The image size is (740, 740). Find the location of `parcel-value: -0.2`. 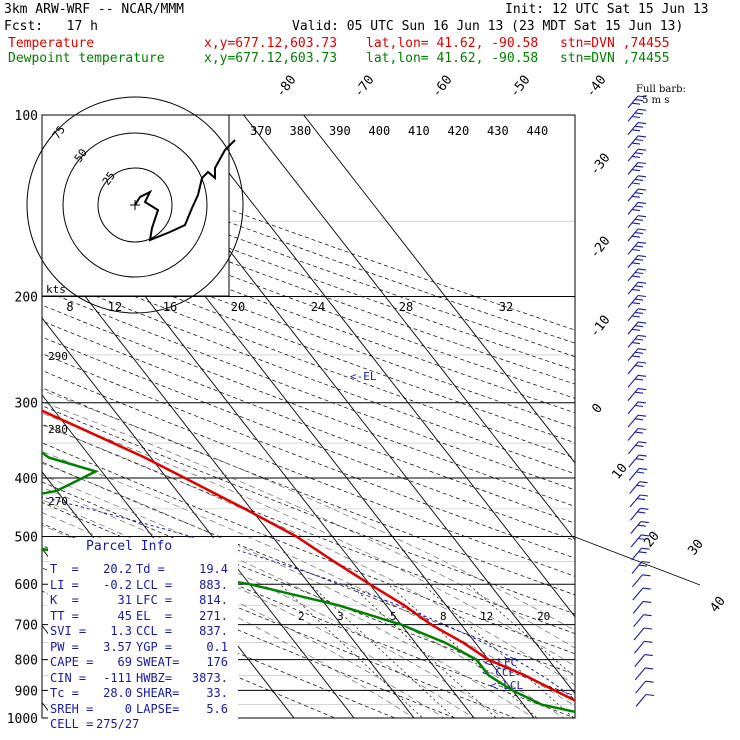

parcel-value: -0.2 is located at coordinates (117, 584).